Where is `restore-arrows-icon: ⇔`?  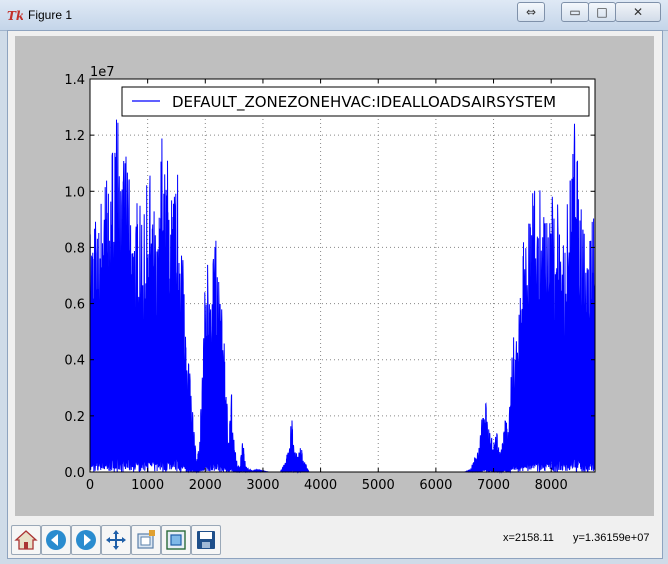 restore-arrows-icon: ⇔ is located at coordinates (531, 12).